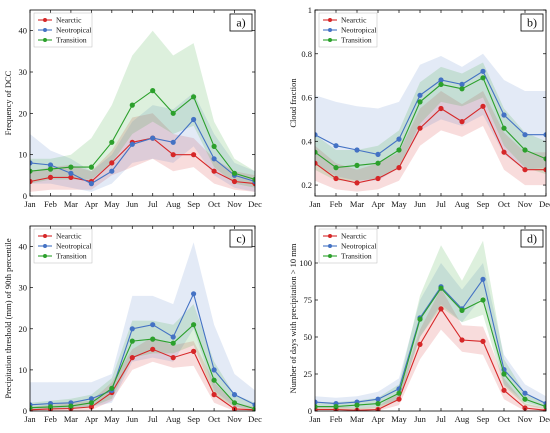 Image resolution: width=550 pixels, height=433 pixels. Describe the element at coordinates (293, 103) in the screenshot. I see `y-axis-label: Cloud fraction` at that location.